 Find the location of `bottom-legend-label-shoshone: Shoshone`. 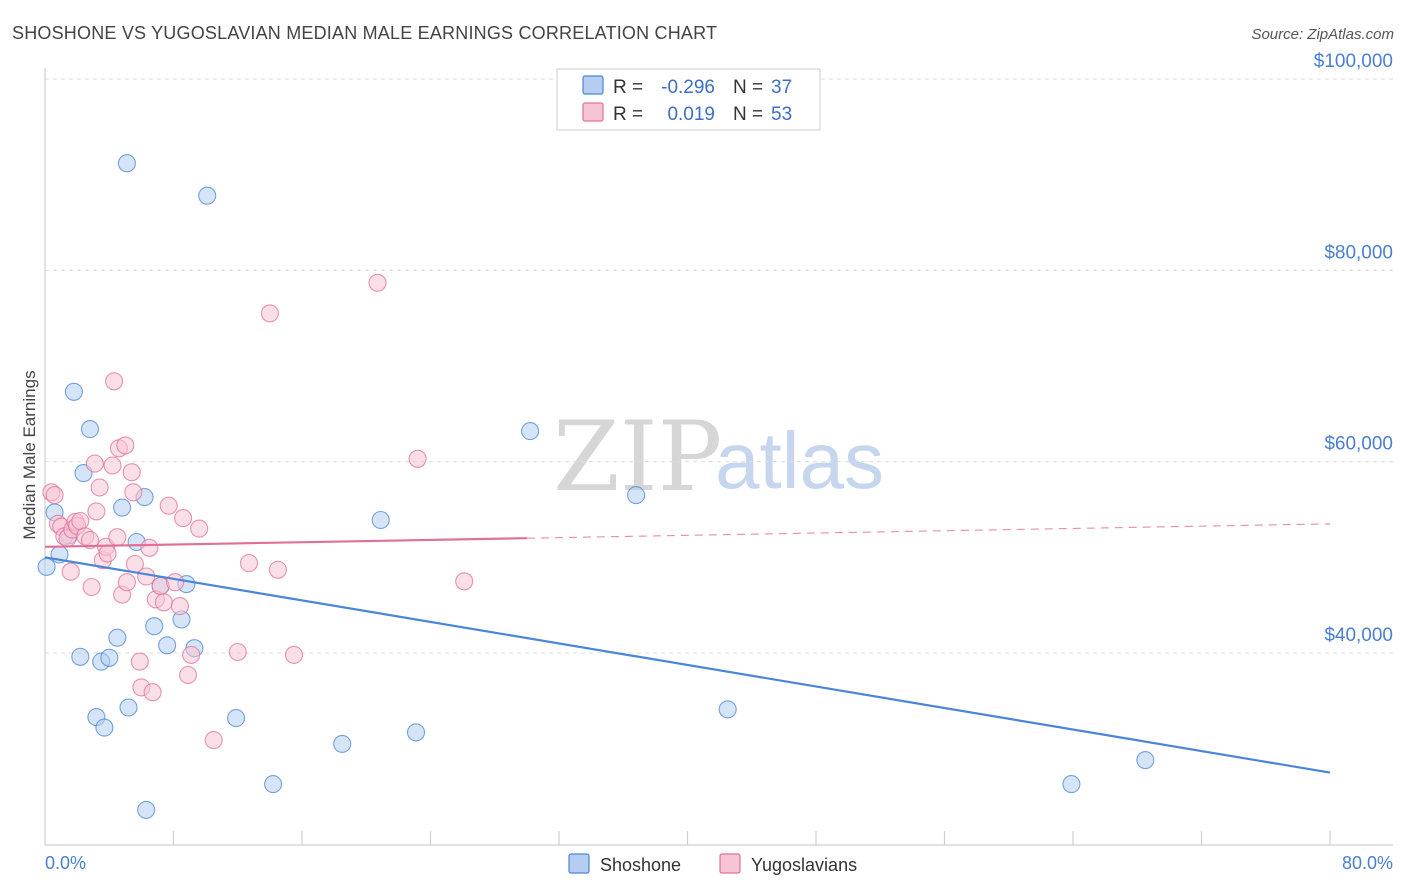

bottom-legend-label-shoshone: Shoshone is located at coordinates (640, 865).